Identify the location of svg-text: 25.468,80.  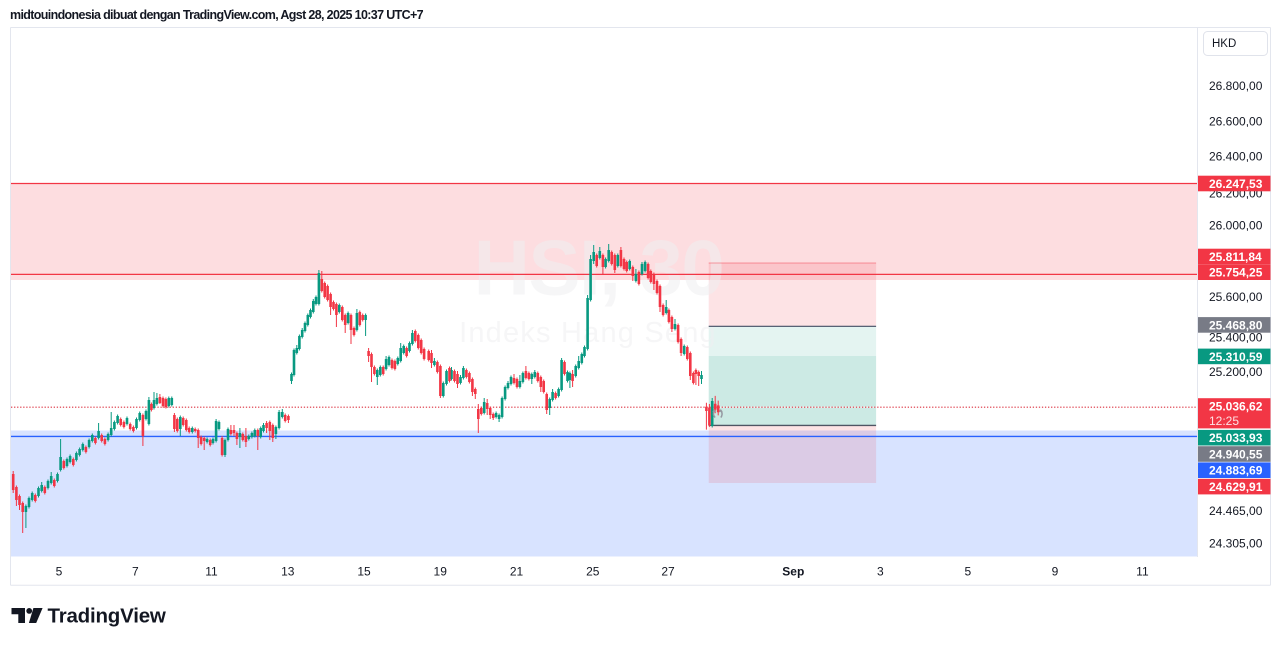
(1236, 325).